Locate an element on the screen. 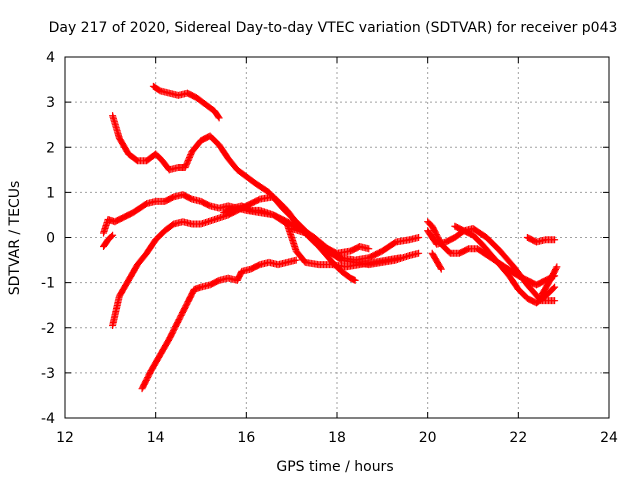 The width and height of the screenshot is (640, 480). y-tick-label: -1 is located at coordinates (48, 284).